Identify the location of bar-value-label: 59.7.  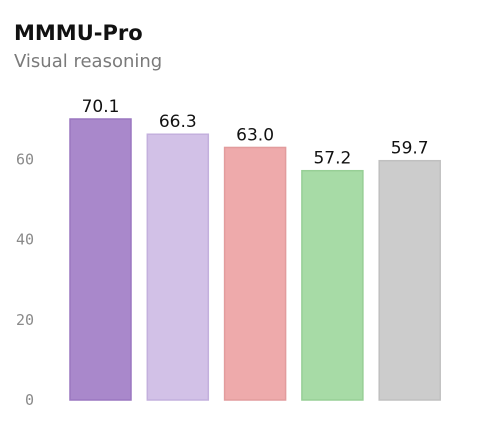
(410, 149).